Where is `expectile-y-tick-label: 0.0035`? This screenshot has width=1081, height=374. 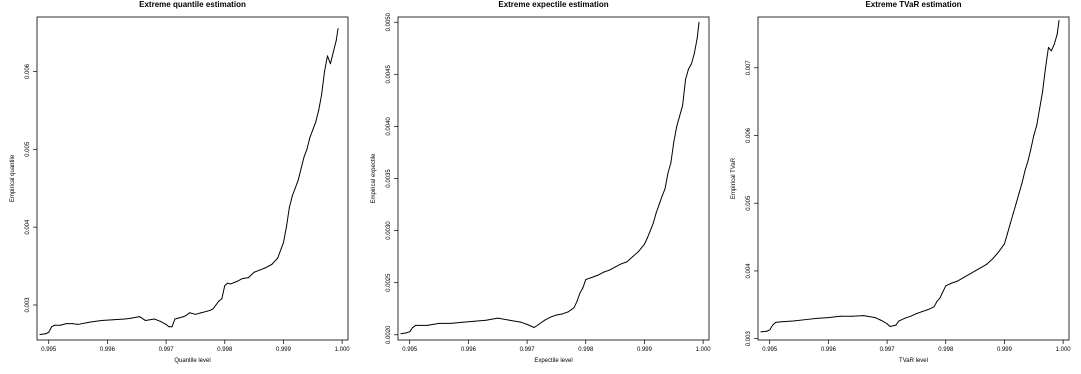
expectile-y-tick-label: 0.0035 is located at coordinates (389, 178).